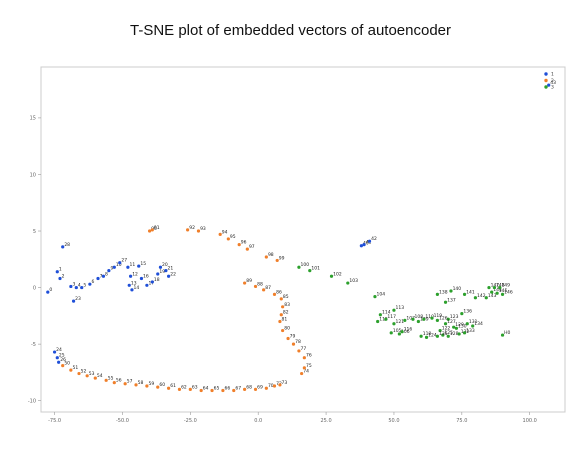 The width and height of the screenshot is (581, 450). What do you see at coordinates (151, 283) in the screenshot?
I see `point-label: 17` at bounding box center [151, 283].